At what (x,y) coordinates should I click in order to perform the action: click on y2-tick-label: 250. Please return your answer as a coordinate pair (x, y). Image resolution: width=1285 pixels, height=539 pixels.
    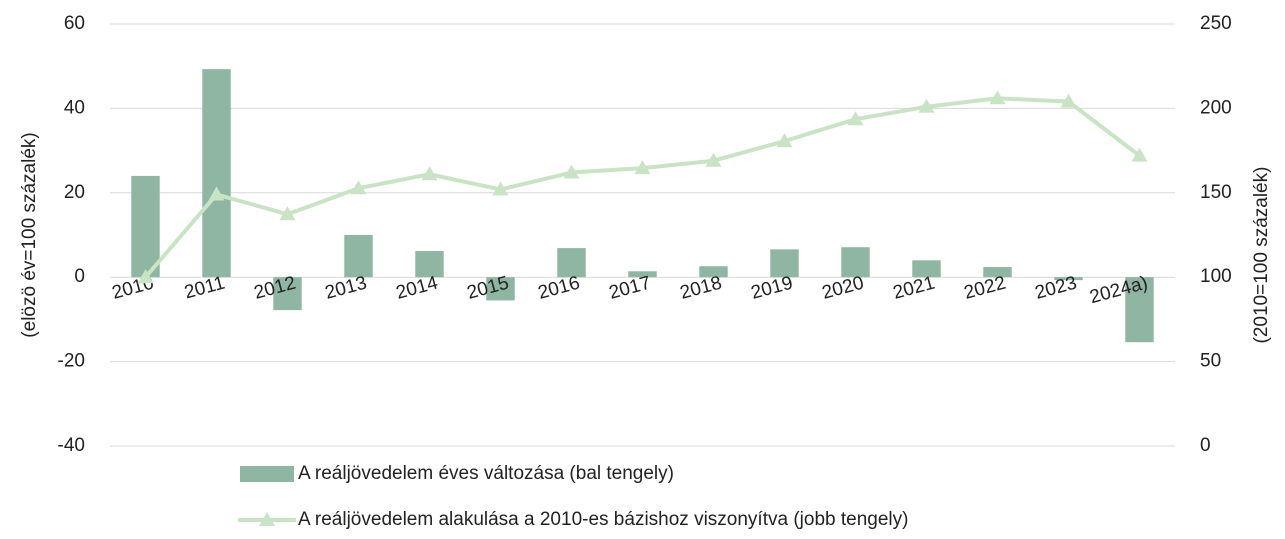
    Looking at the image, I should click on (1216, 23).